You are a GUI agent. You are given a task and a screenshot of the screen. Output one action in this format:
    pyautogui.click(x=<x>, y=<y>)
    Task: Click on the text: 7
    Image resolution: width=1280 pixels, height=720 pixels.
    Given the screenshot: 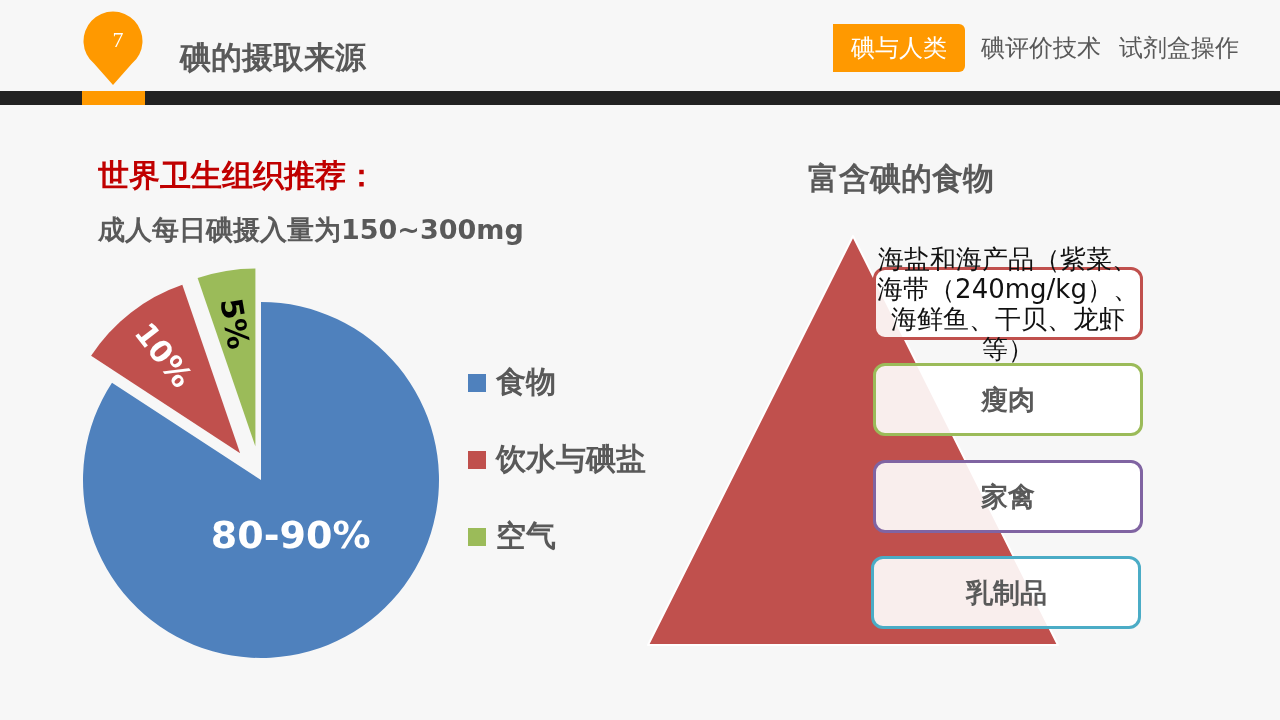 What is the action you would take?
    pyautogui.click(x=118, y=40)
    